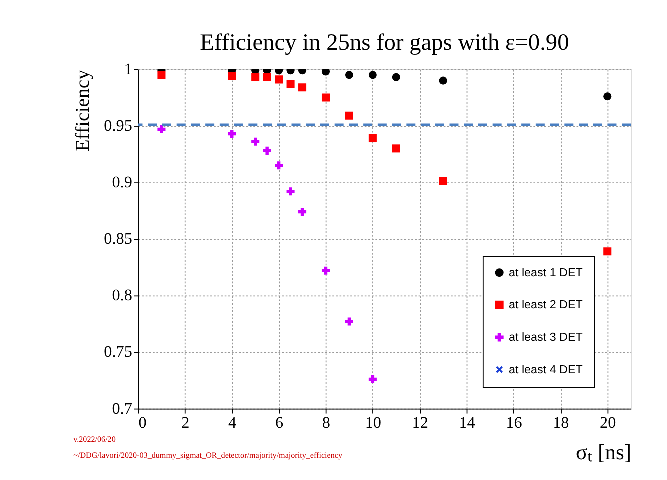 The image size is (667, 480). I want to click on y-tick-label: 0.75, so click(118, 353).